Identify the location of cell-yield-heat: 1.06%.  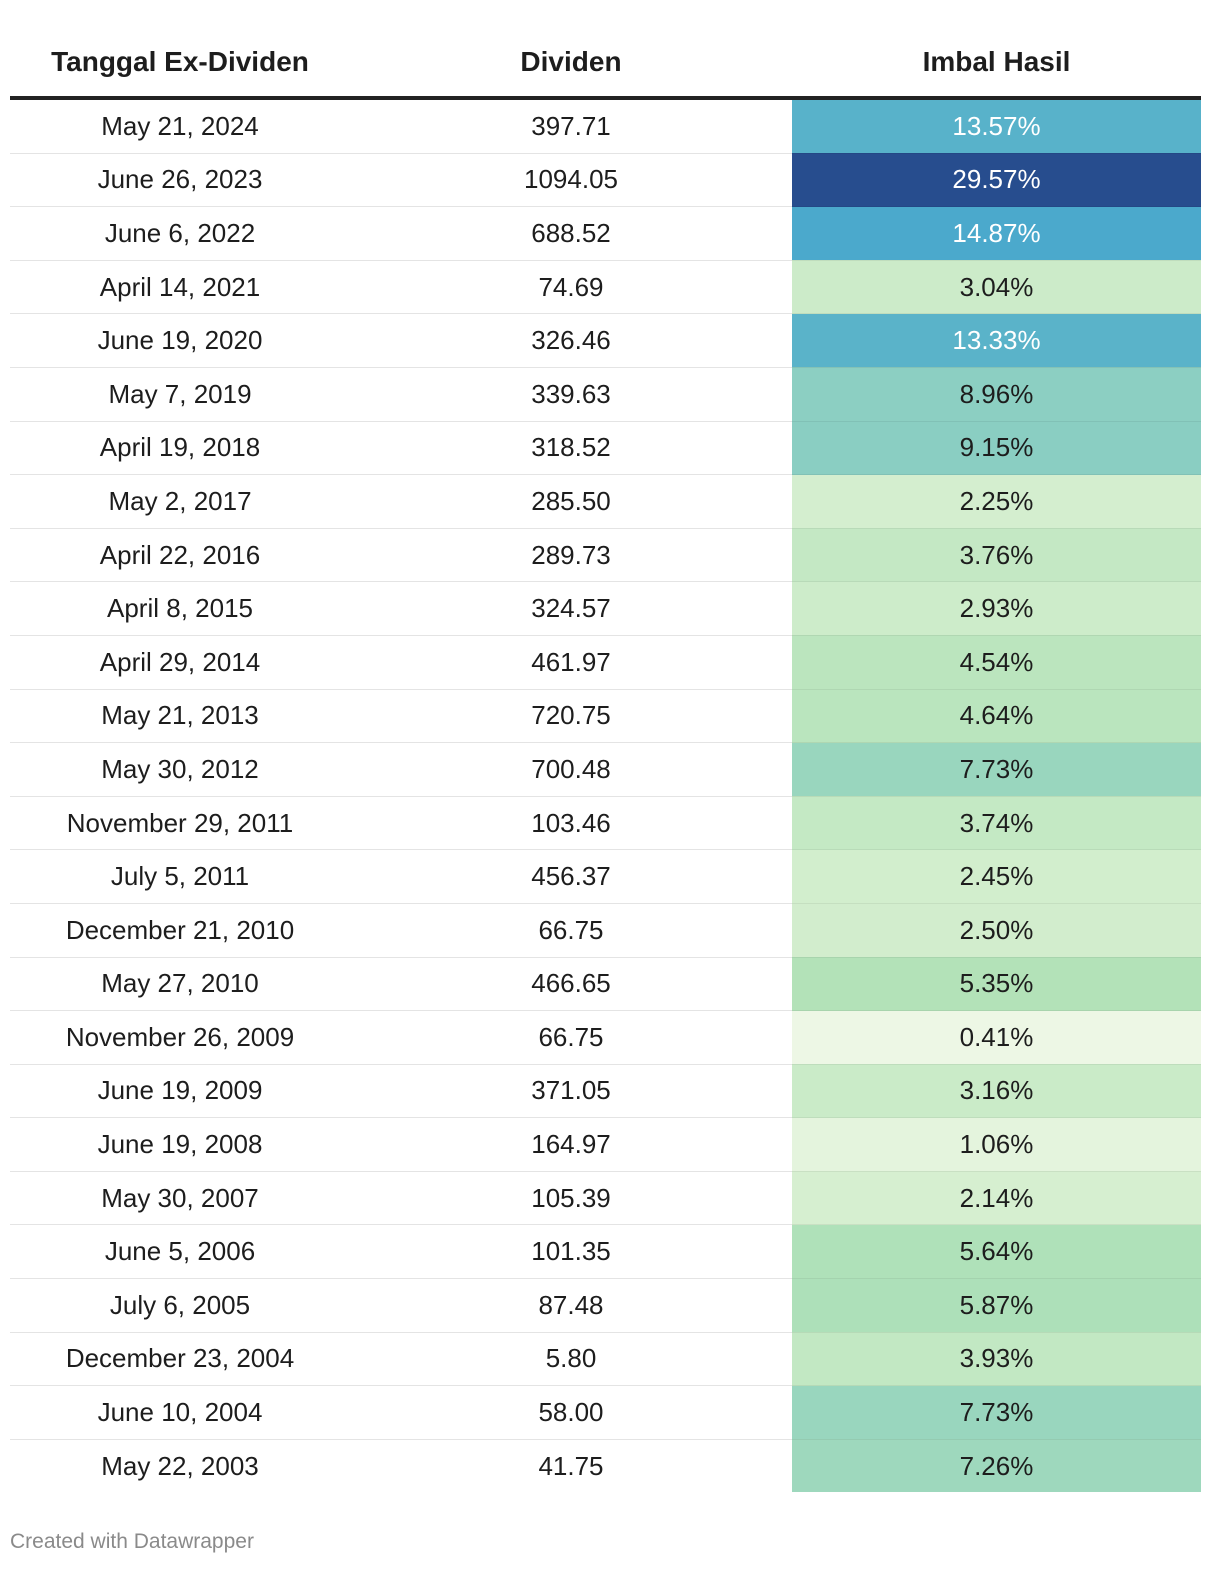
(996, 1144).